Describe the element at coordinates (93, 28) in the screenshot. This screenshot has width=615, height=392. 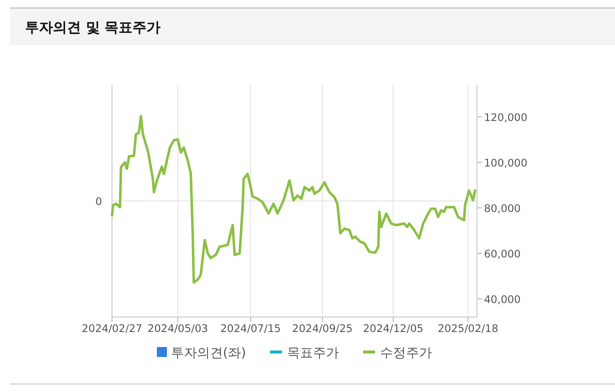
I see `chart-title: 투자의견 및 목표주가` at that location.